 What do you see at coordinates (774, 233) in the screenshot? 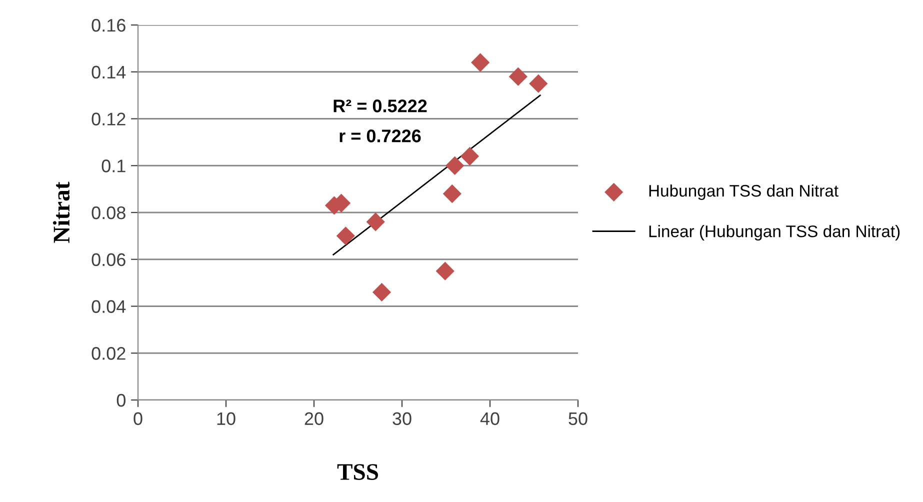
I see `legend-label: Linear (Hubungan TSS dan Nitrat)` at bounding box center [774, 233].